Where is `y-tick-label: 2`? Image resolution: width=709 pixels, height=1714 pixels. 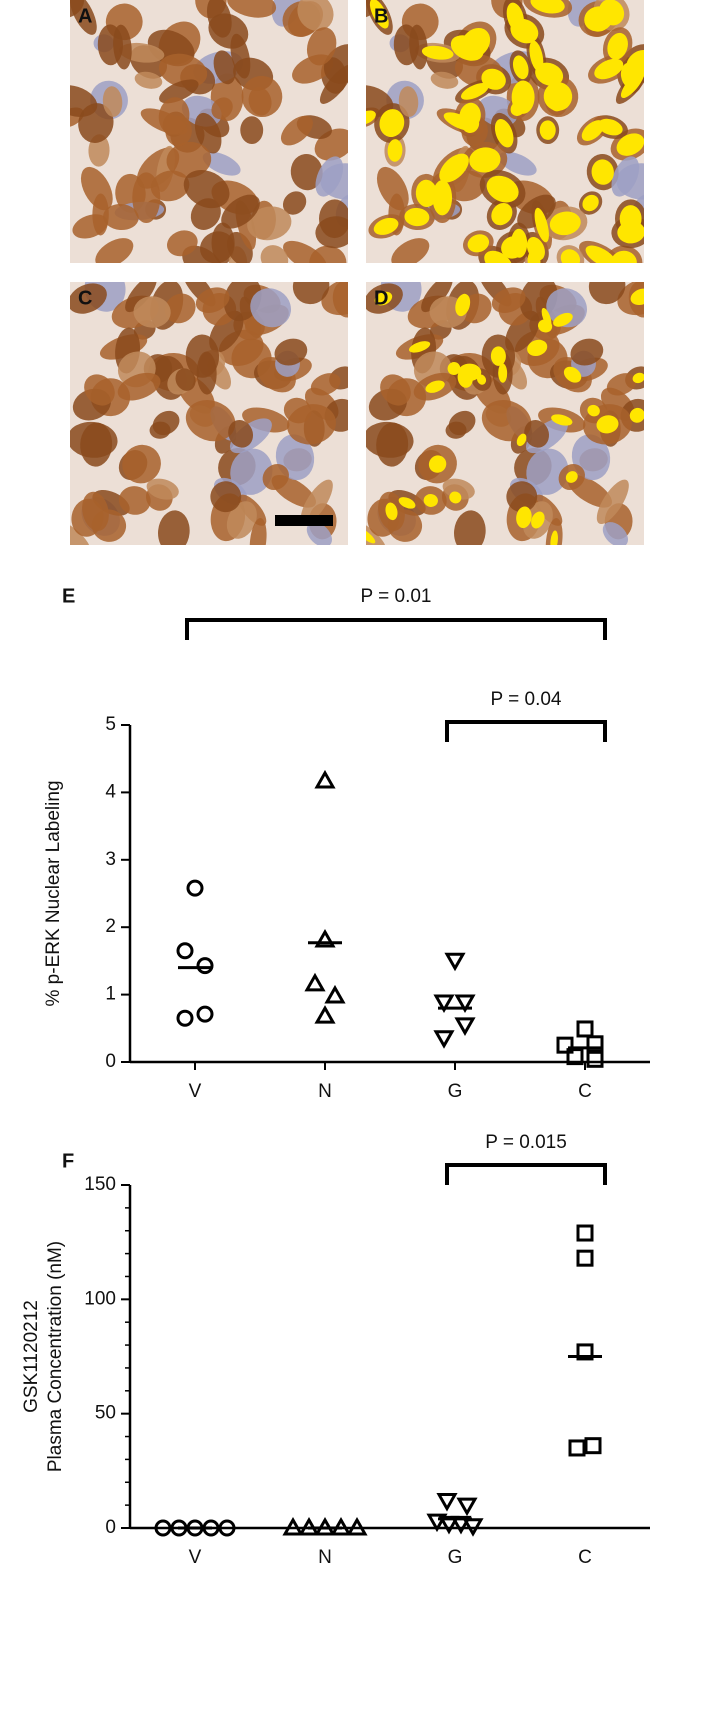
y-tick-label: 2 is located at coordinates (110, 926).